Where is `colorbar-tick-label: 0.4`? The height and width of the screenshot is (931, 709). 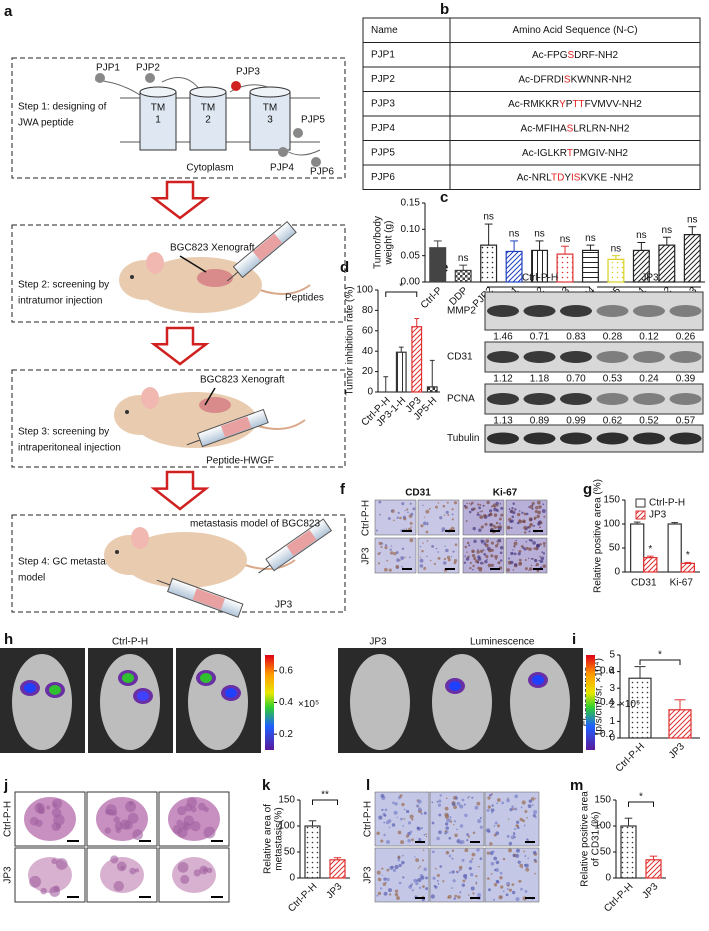 colorbar-tick-label: 0.4 is located at coordinates (607, 702).